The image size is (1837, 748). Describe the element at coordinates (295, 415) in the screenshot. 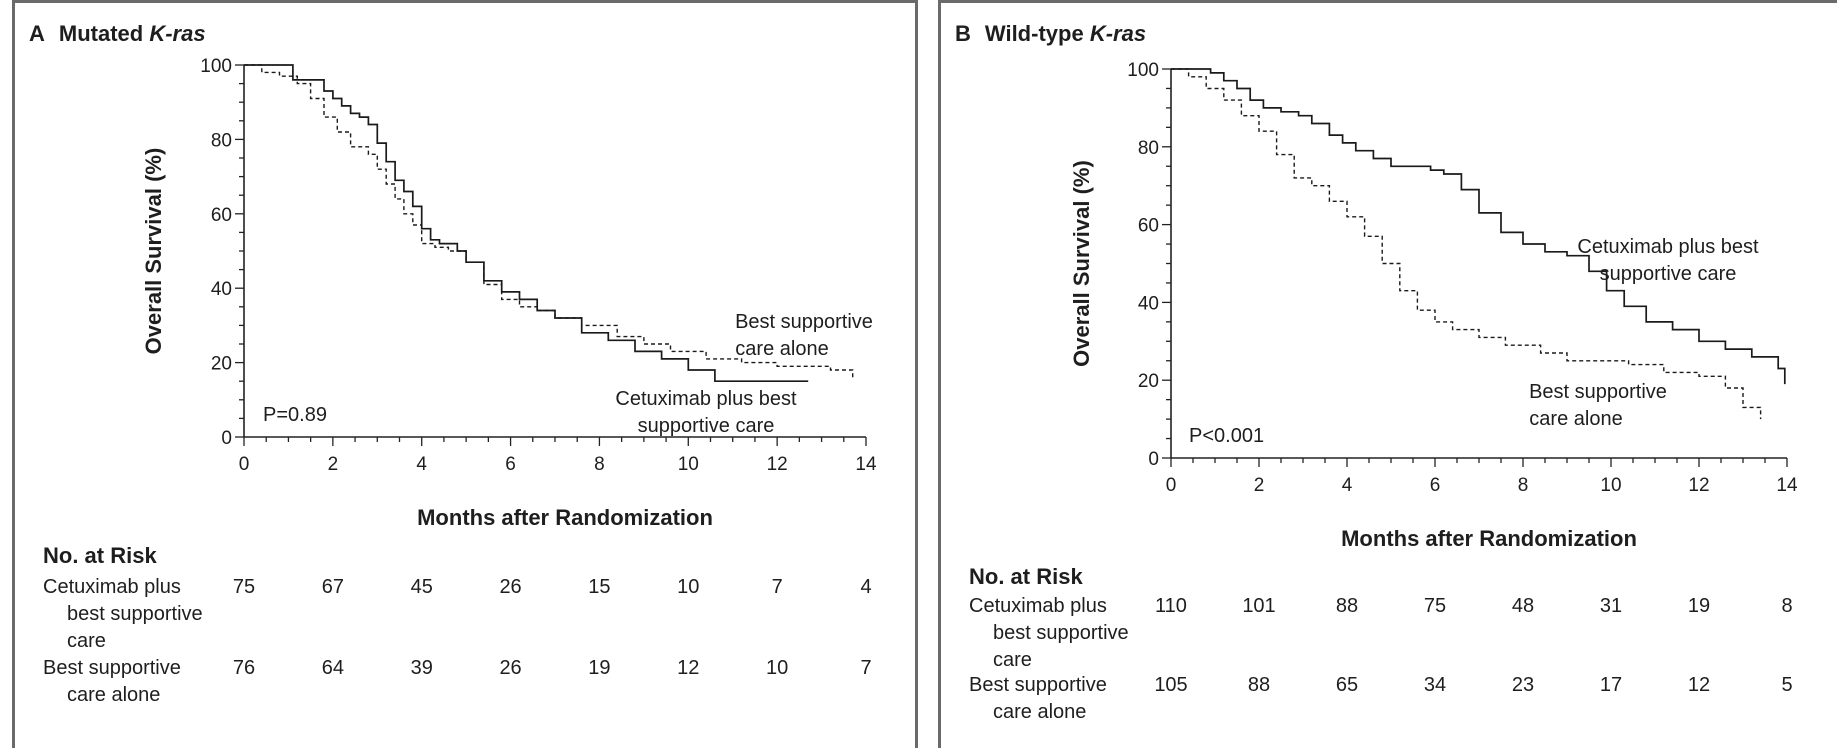

I see `p-value-label: P=0.89` at that location.